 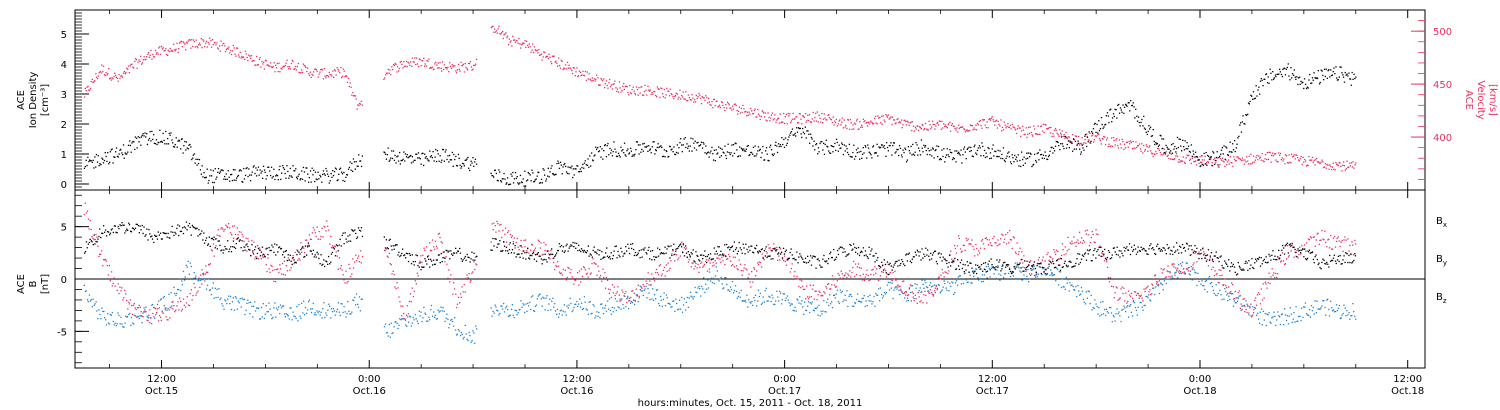 I want to click on density-axis-label-line1: ACE, so click(x=21, y=100).